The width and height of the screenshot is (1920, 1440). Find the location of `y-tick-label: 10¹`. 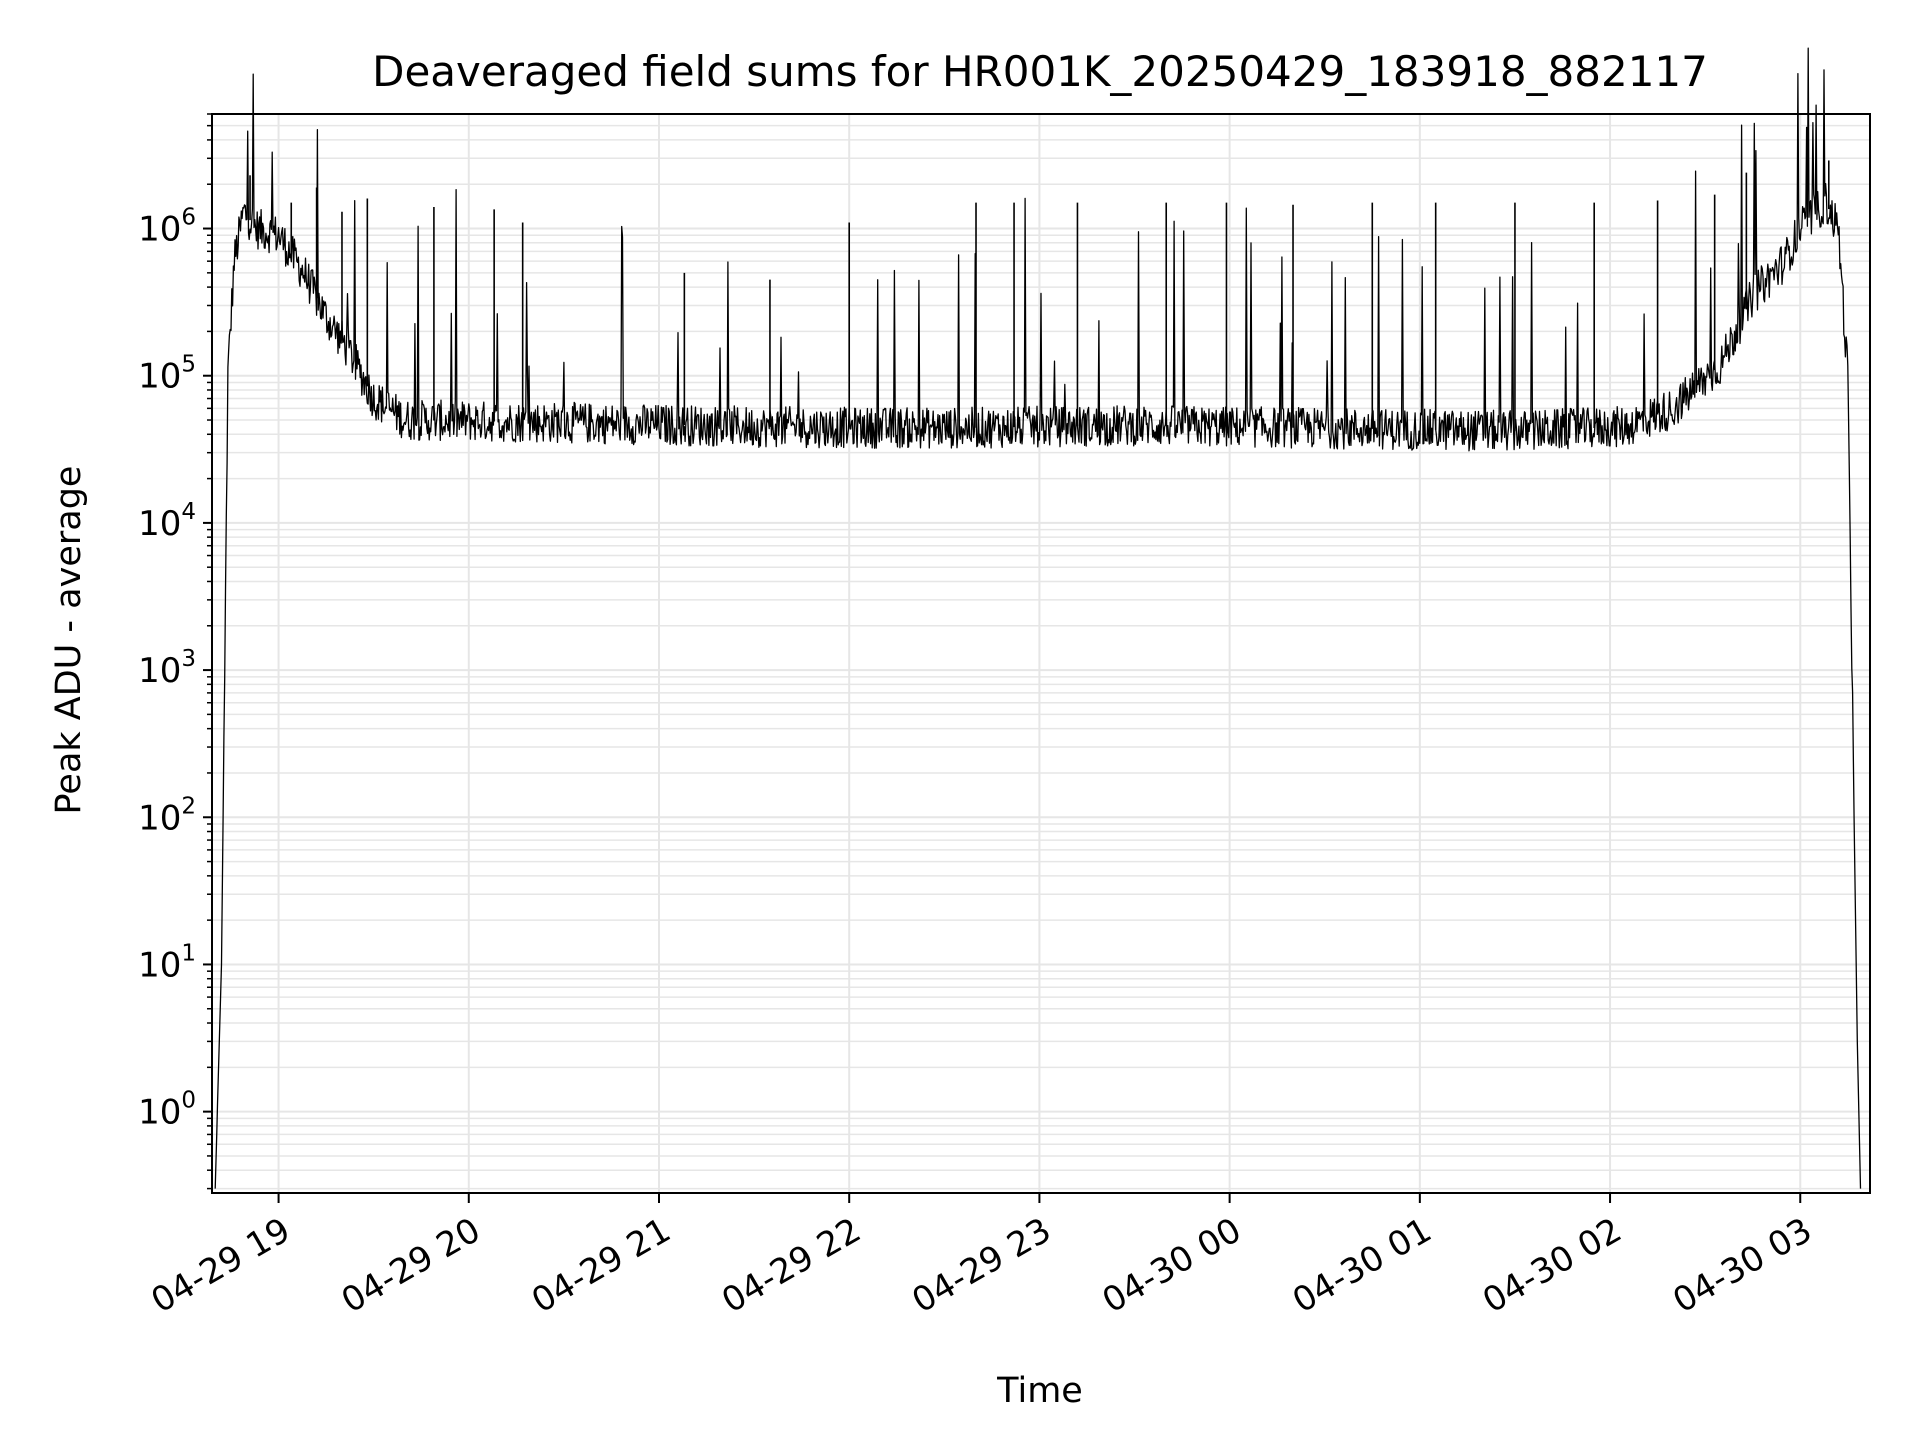

y-tick-label: 10¹ is located at coordinates (167, 962).